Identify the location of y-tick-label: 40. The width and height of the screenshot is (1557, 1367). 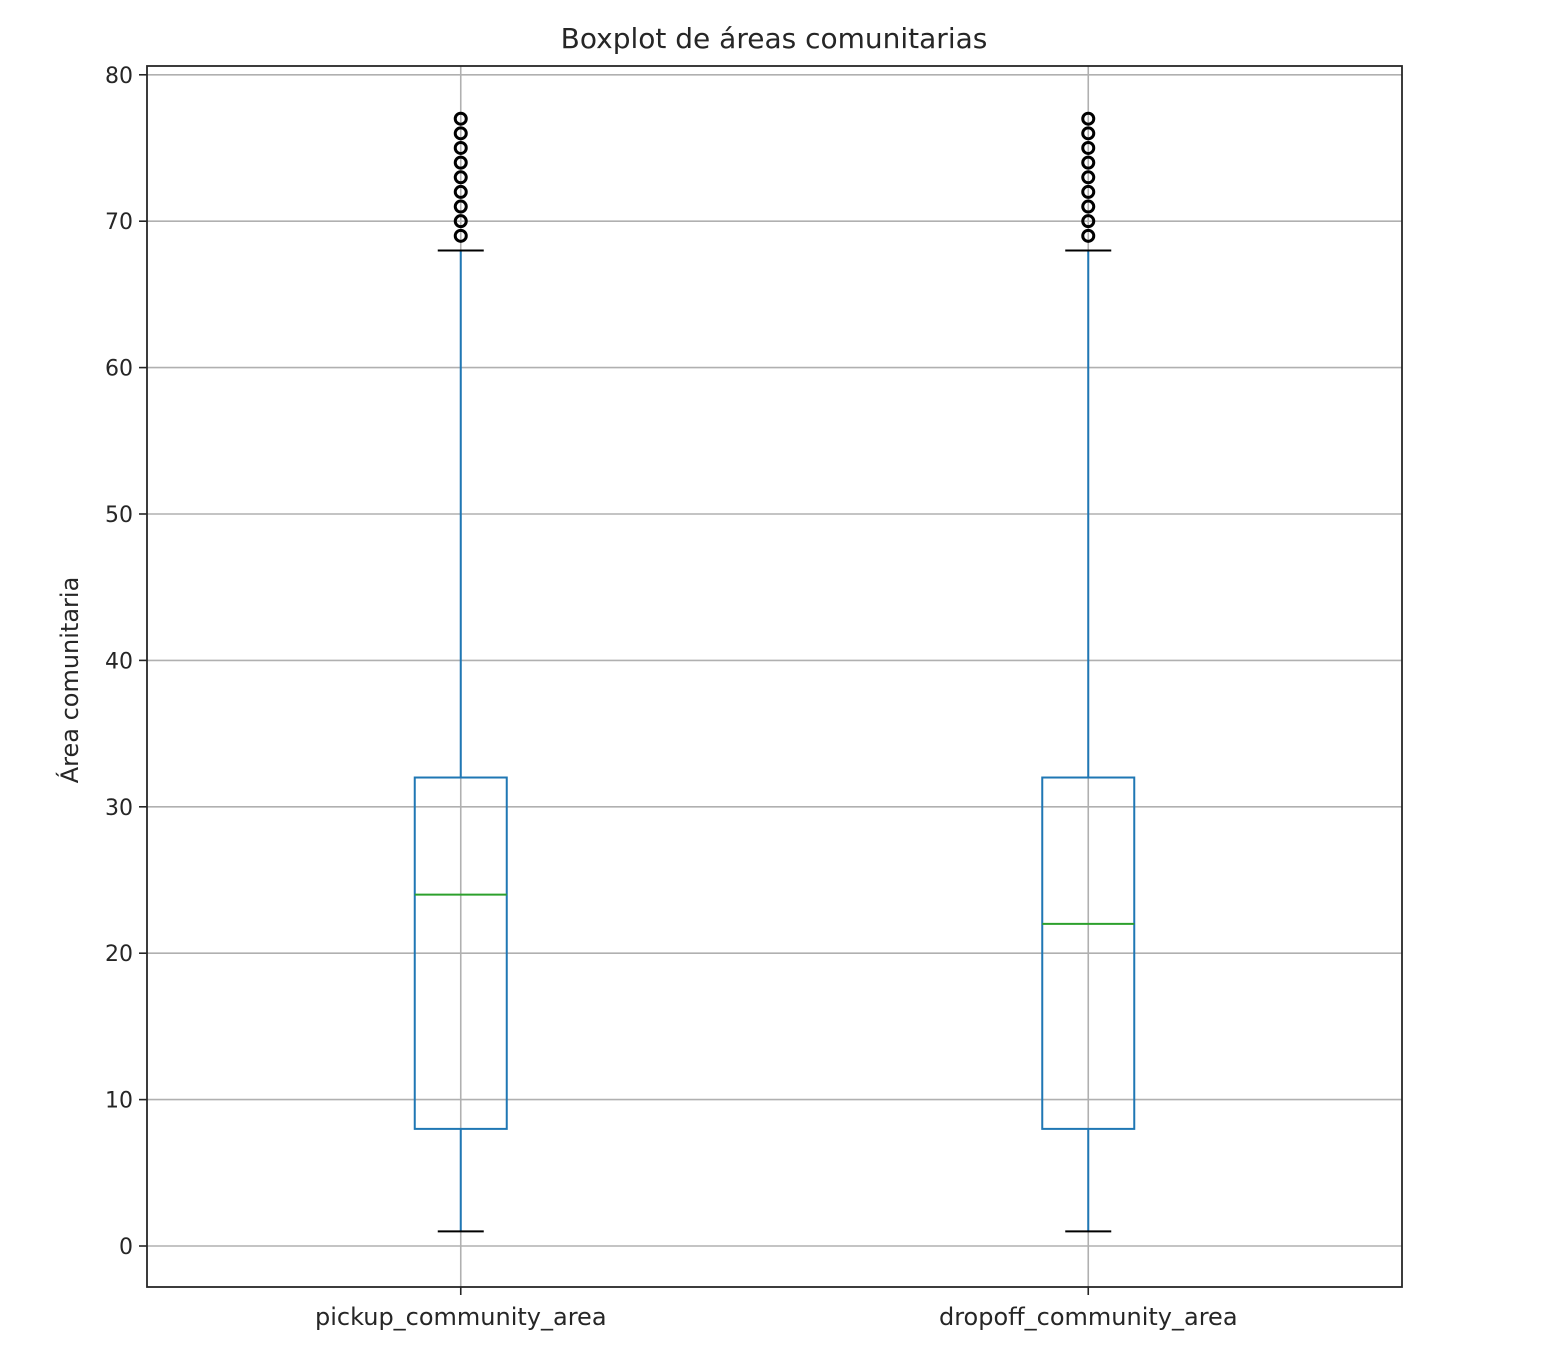
(119, 661).